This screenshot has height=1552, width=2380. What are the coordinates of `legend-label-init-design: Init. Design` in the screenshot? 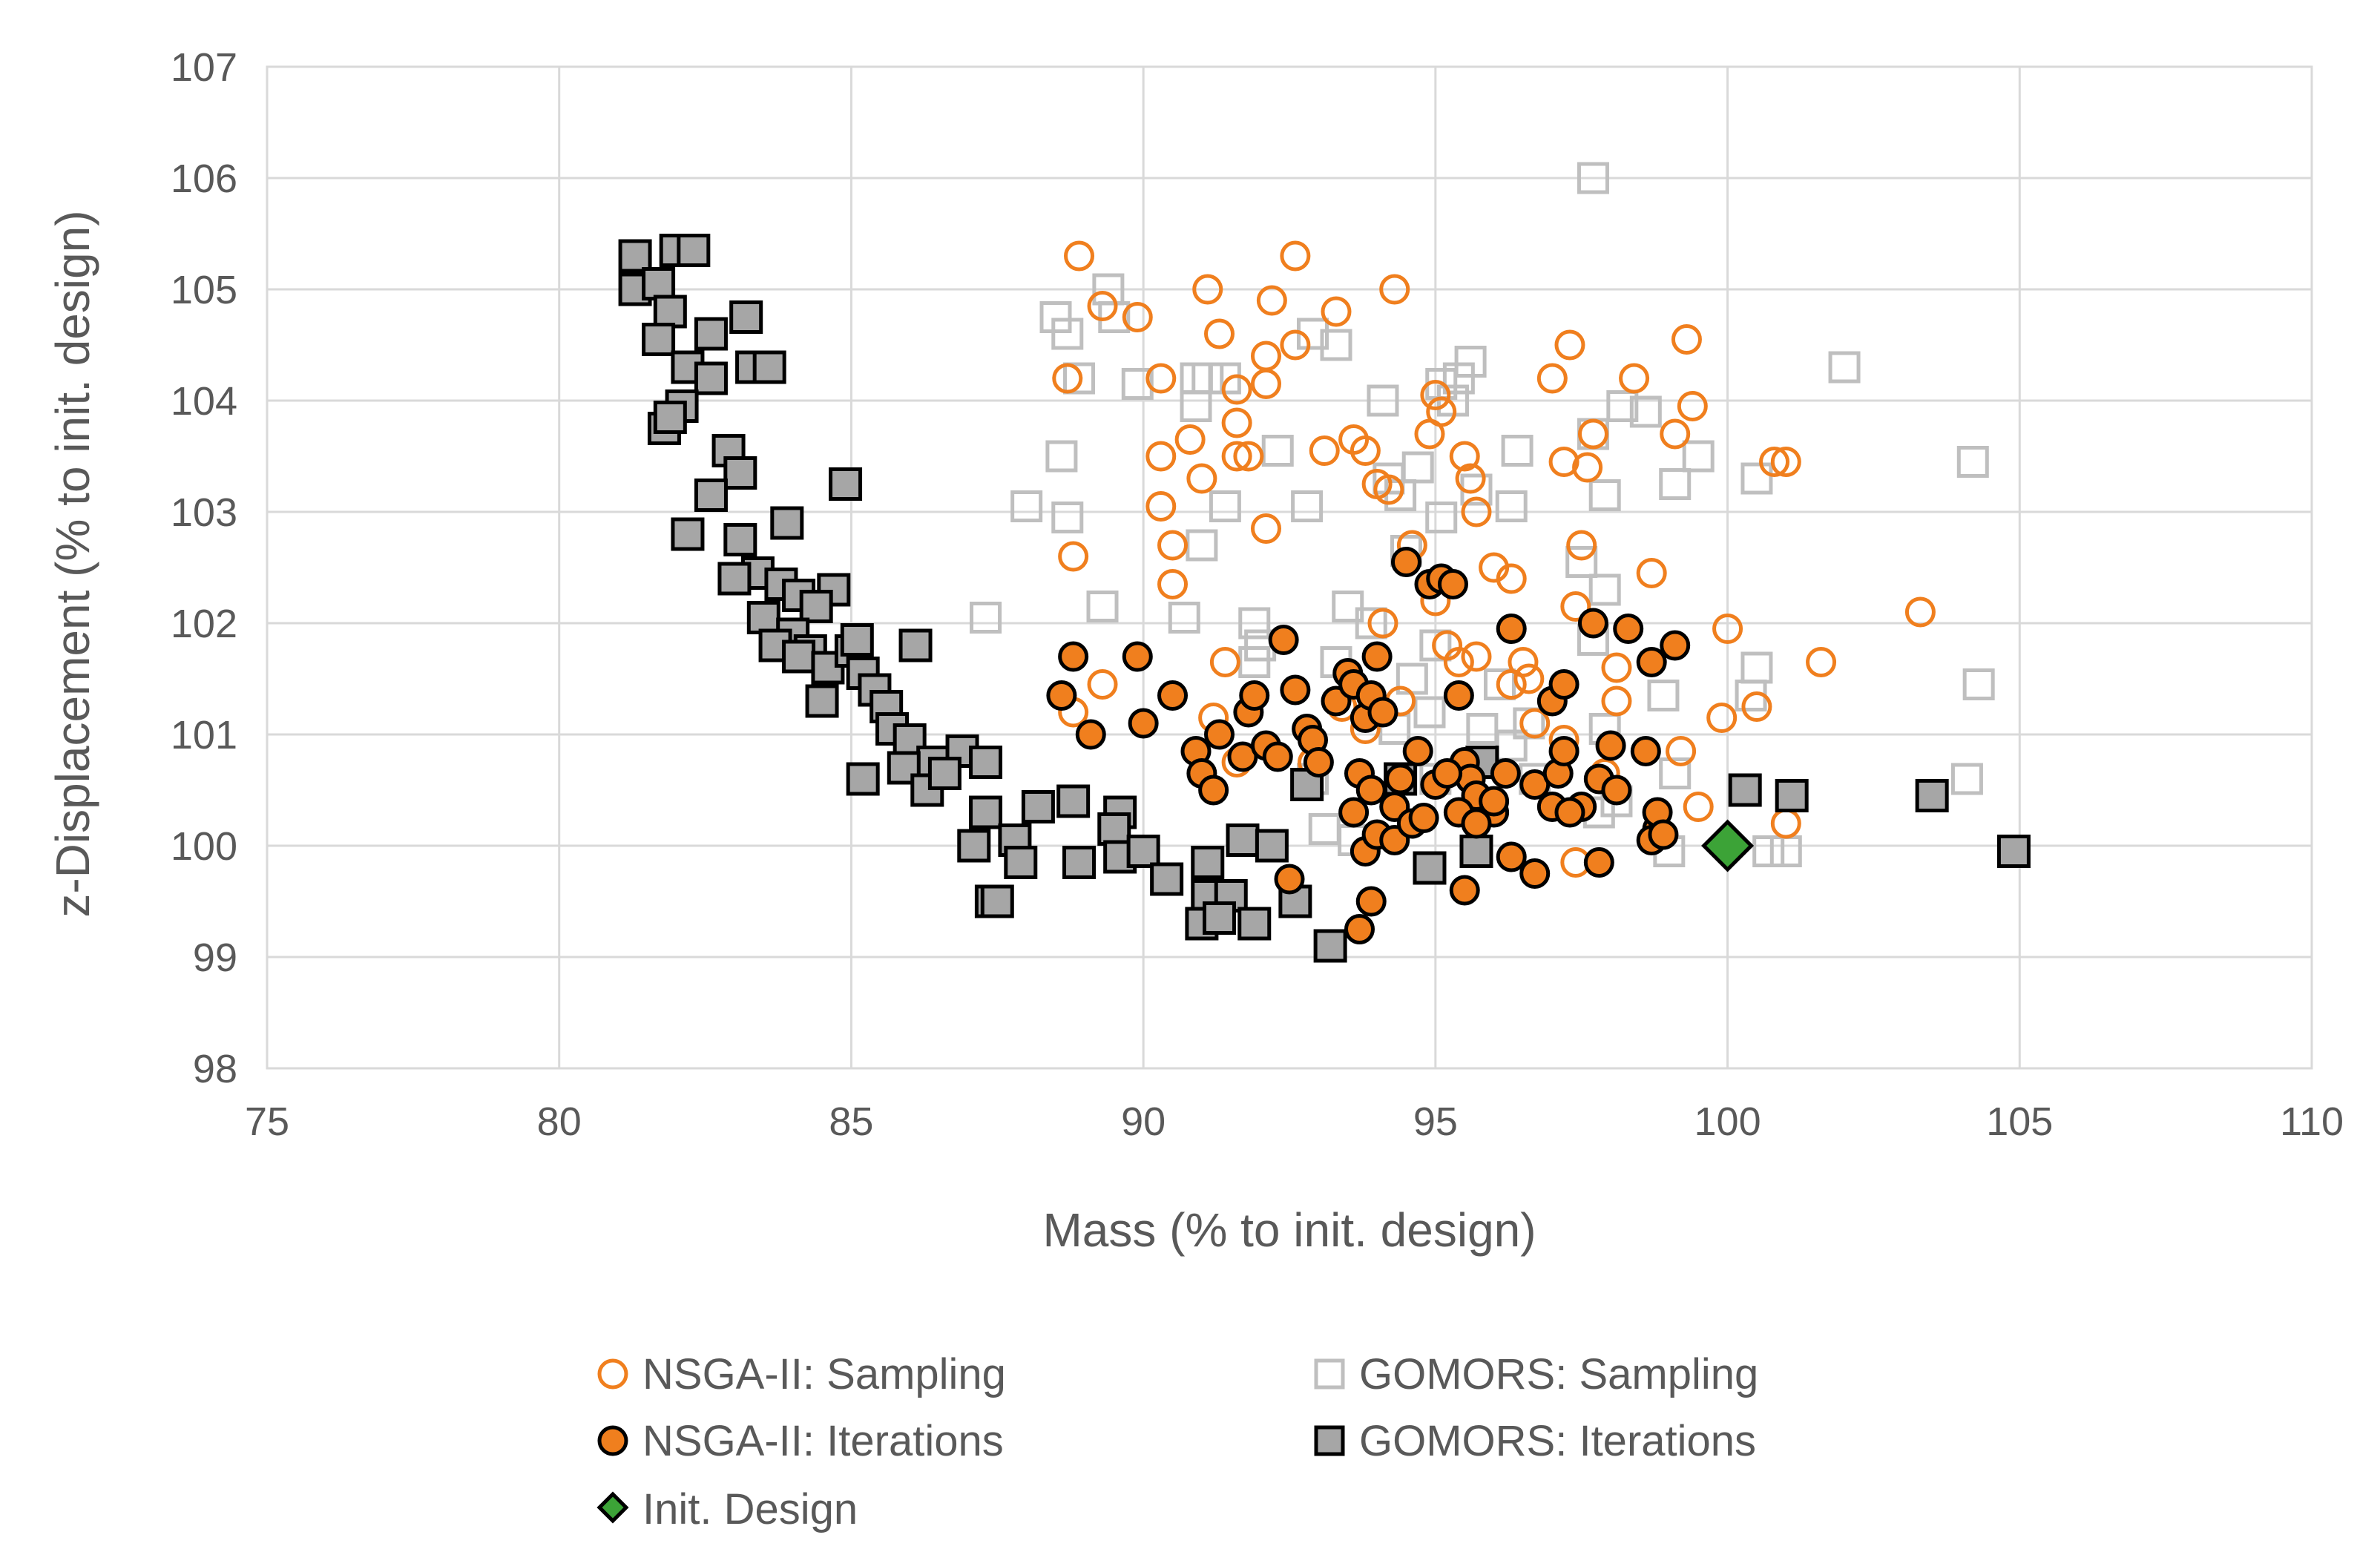 It's located at (750, 1509).